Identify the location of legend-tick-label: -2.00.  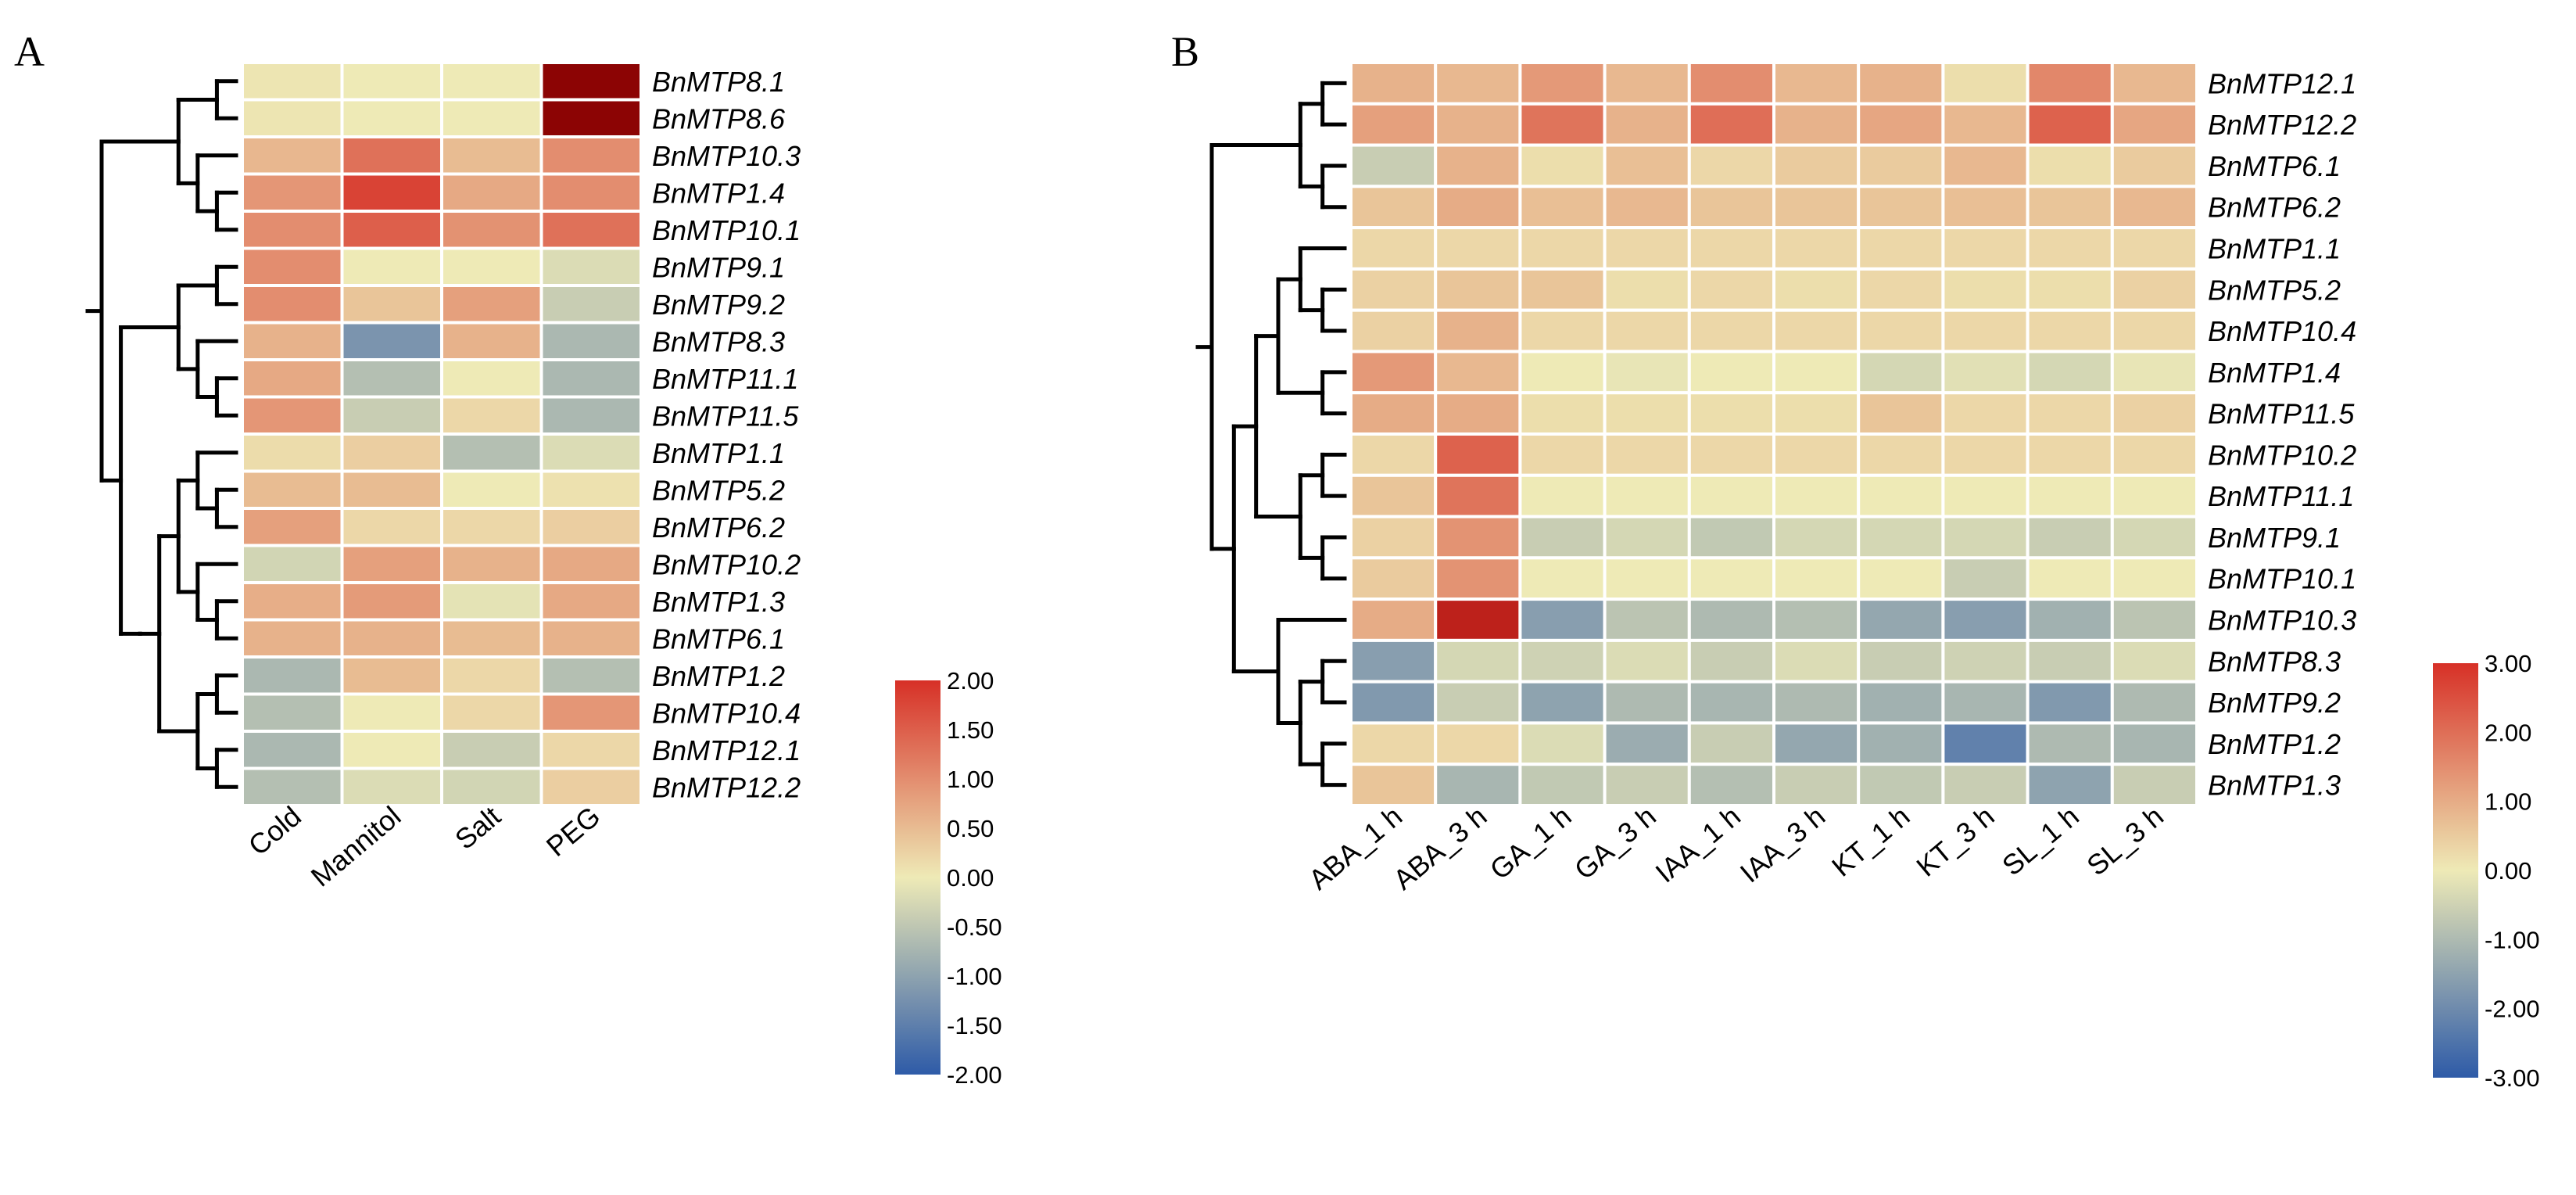
(974, 1075).